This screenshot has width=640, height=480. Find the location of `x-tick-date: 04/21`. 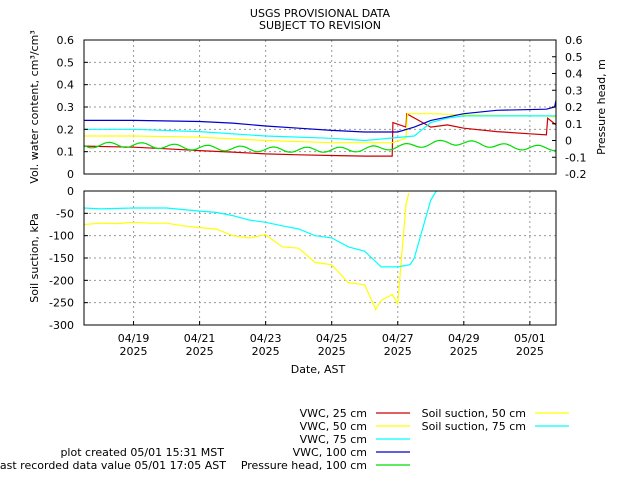

x-tick-date: 04/21 is located at coordinates (200, 338).